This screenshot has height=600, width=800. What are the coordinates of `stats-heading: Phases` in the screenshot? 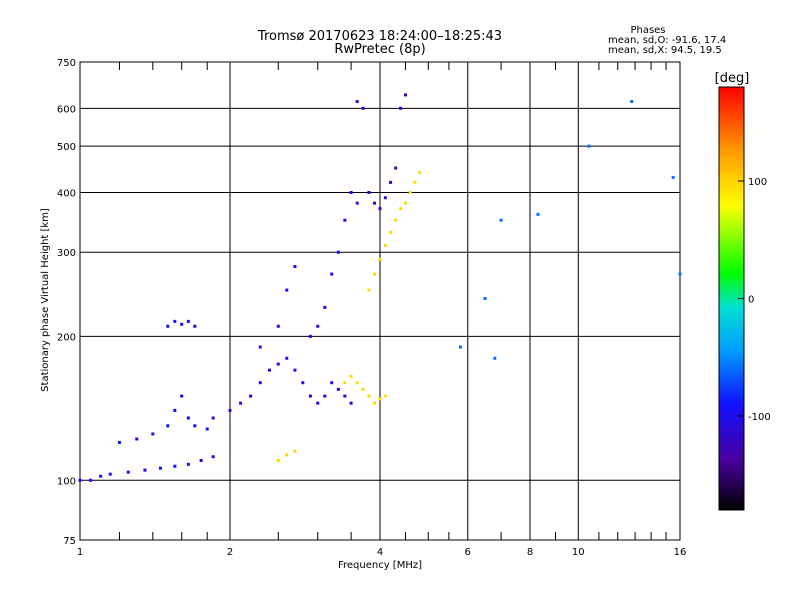 It's located at (647, 30).